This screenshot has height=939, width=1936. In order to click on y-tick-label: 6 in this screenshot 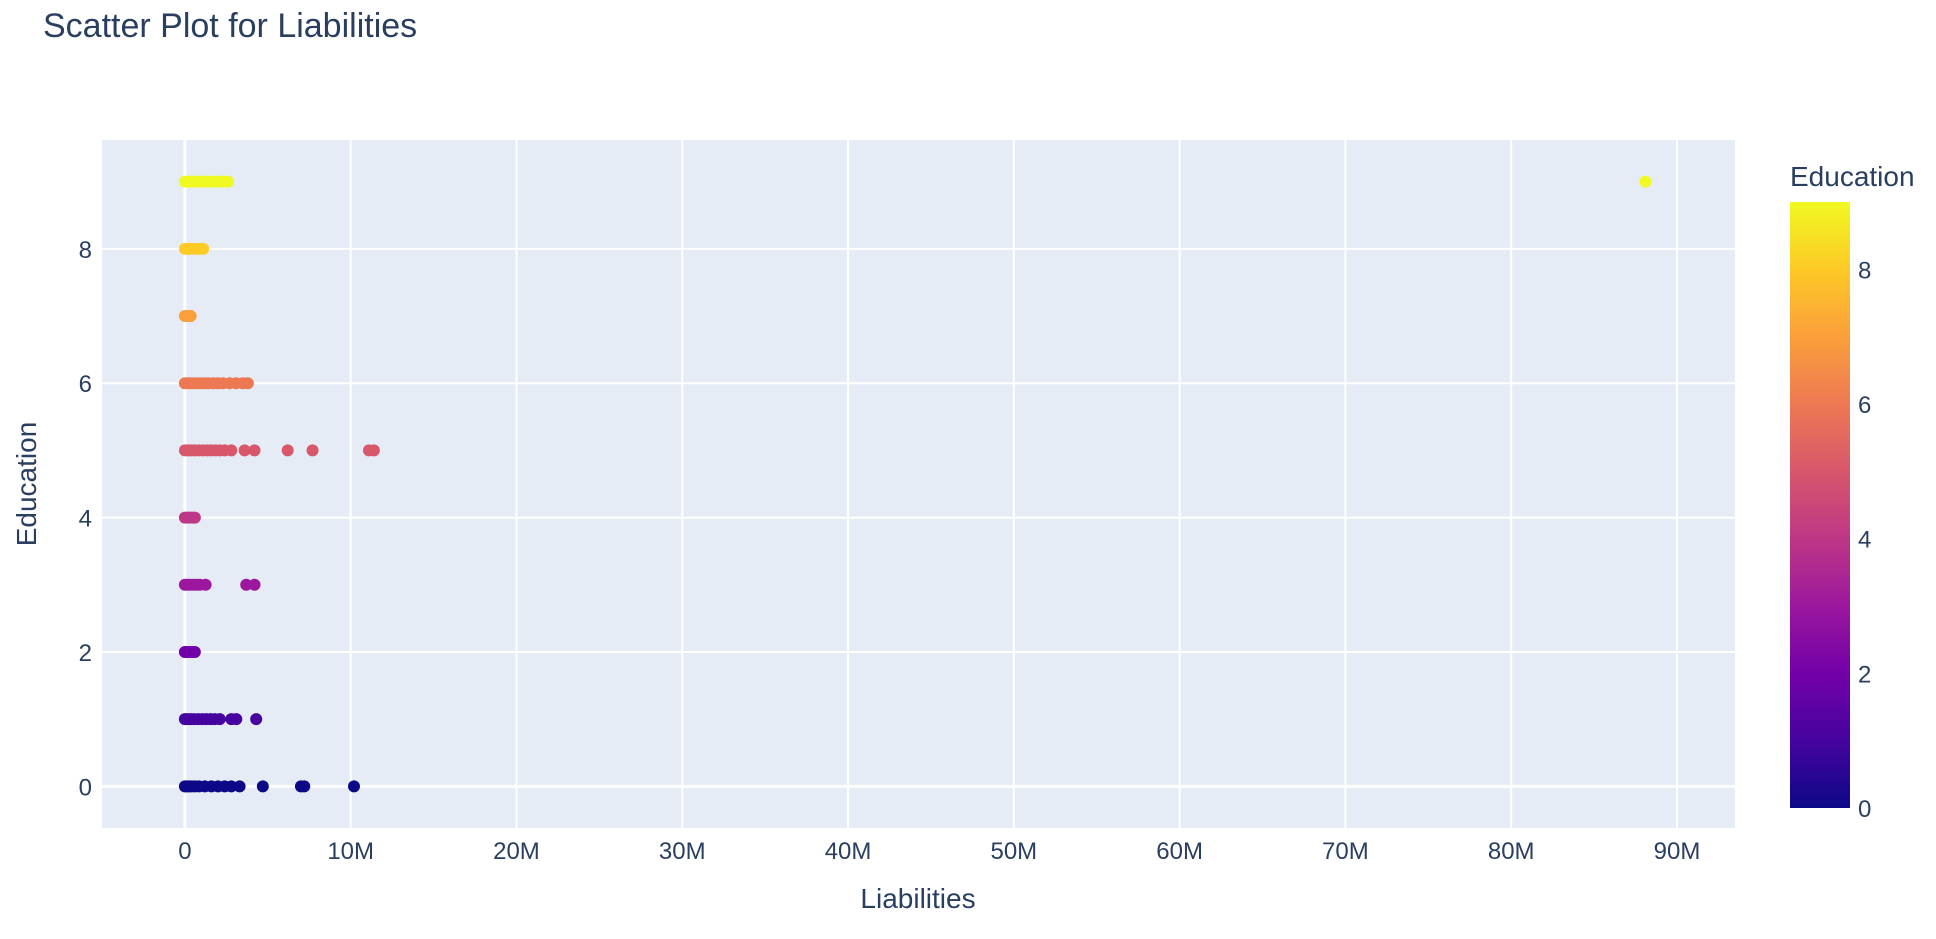, I will do `click(85, 384)`.